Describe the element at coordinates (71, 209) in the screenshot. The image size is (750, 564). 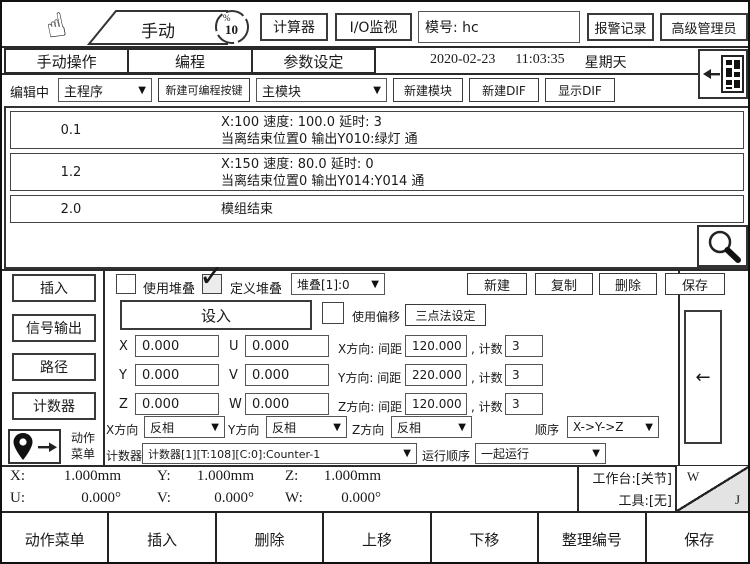
I see `program-row-number: 2.0` at that location.